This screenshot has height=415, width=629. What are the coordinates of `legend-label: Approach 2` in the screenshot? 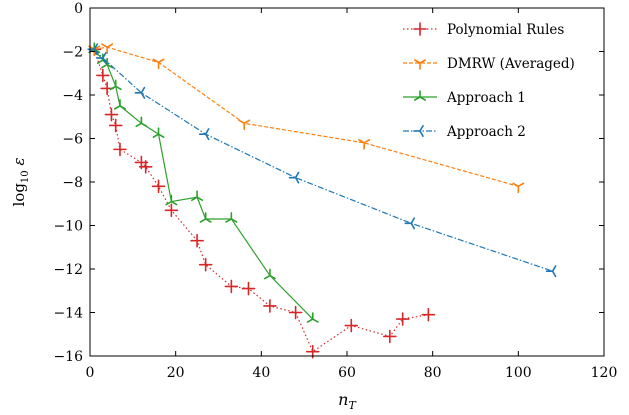 It's located at (486, 132).